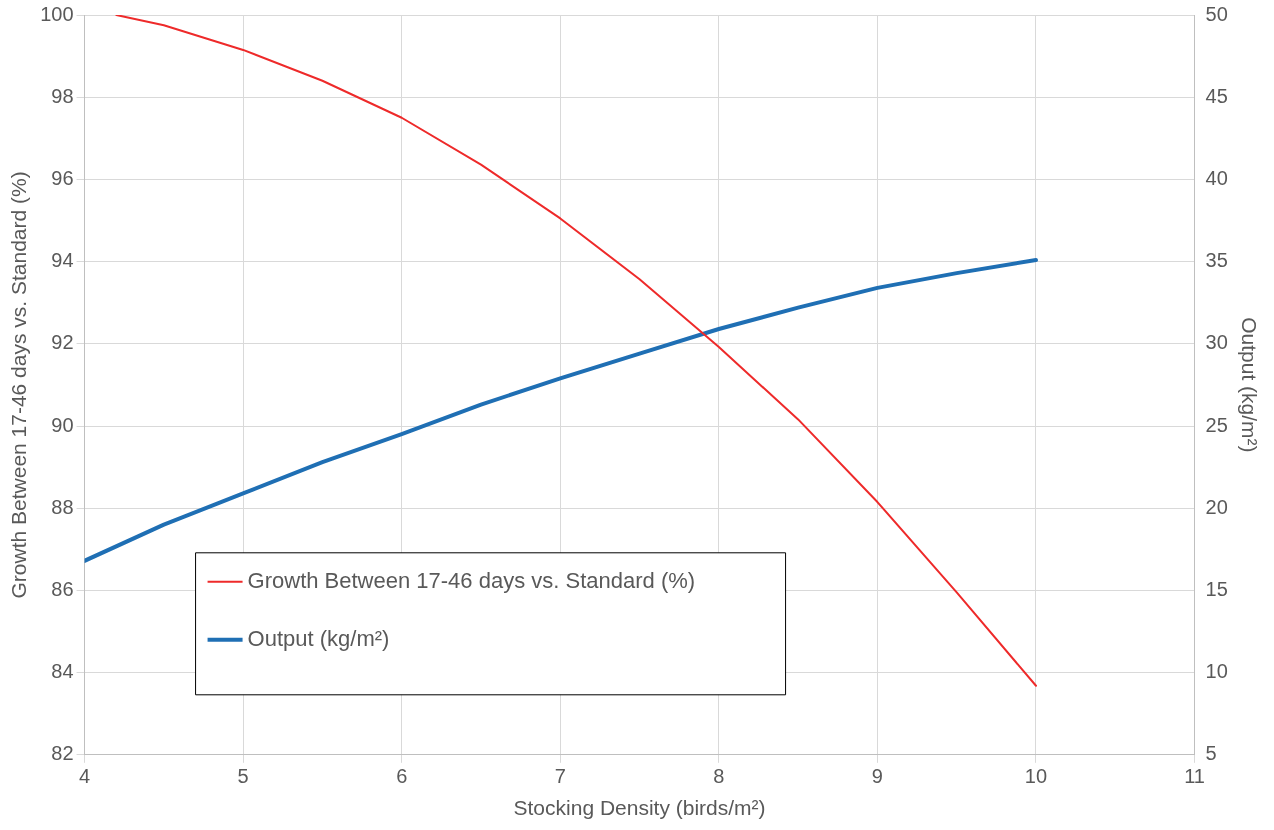 The image size is (1274, 830). I want to click on y-tick-label: 100, so click(57, 13).